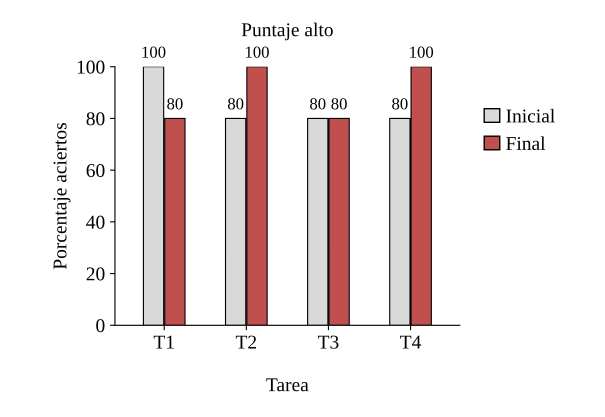  What do you see at coordinates (246, 342) in the screenshot?
I see `x-tick-label: T2` at bounding box center [246, 342].